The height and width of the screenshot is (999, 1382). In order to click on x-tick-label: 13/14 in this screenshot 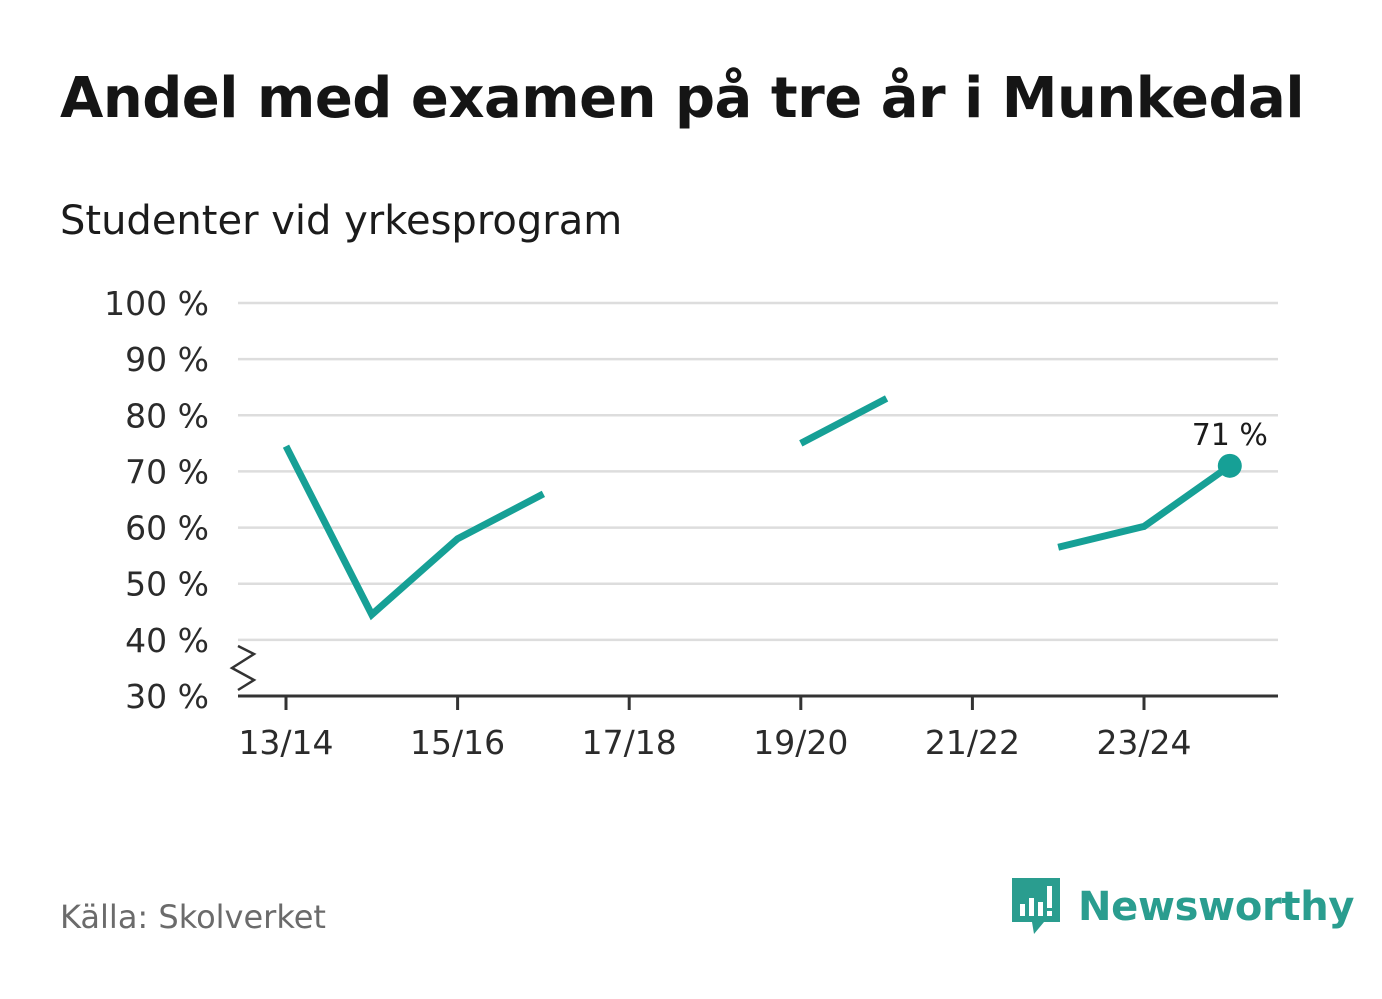, I will do `click(285, 742)`.